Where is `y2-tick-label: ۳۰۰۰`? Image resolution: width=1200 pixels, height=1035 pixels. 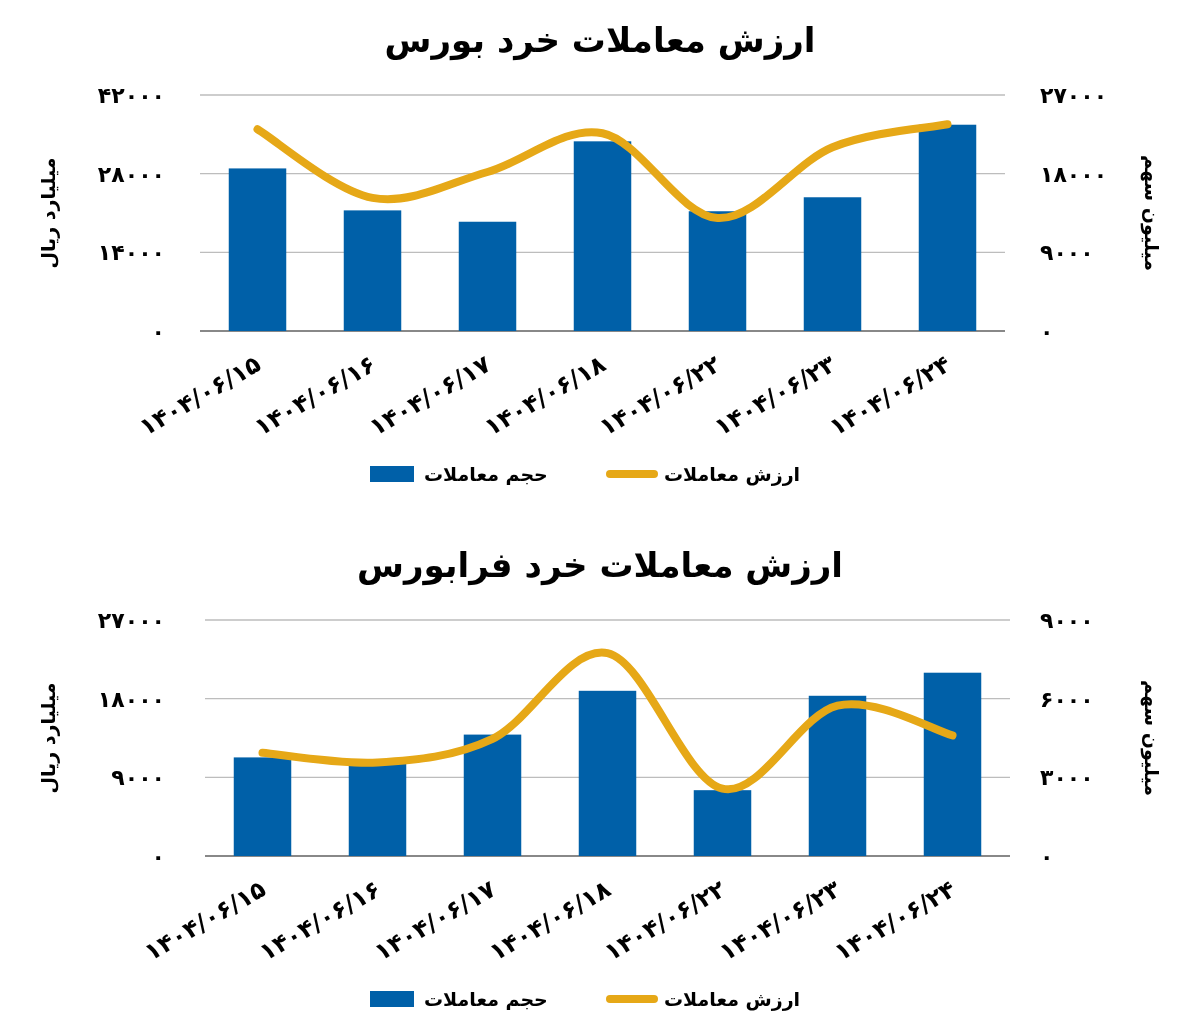 y2-tick-label: ۳۰۰۰ is located at coordinates (1067, 778).